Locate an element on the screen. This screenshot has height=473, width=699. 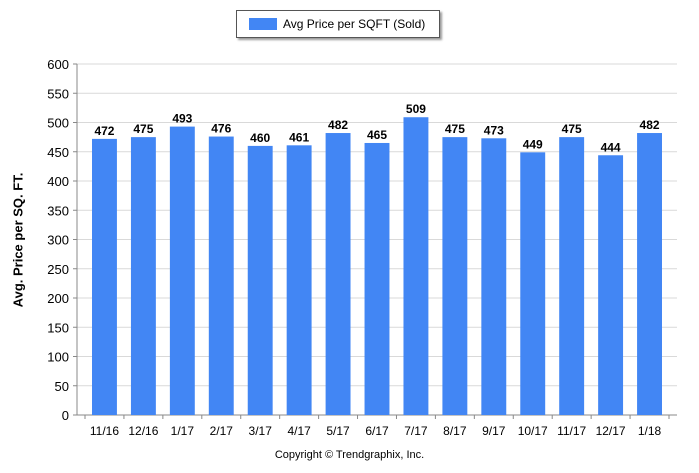
x-tick-label: 7/17 is located at coordinates (416, 431).